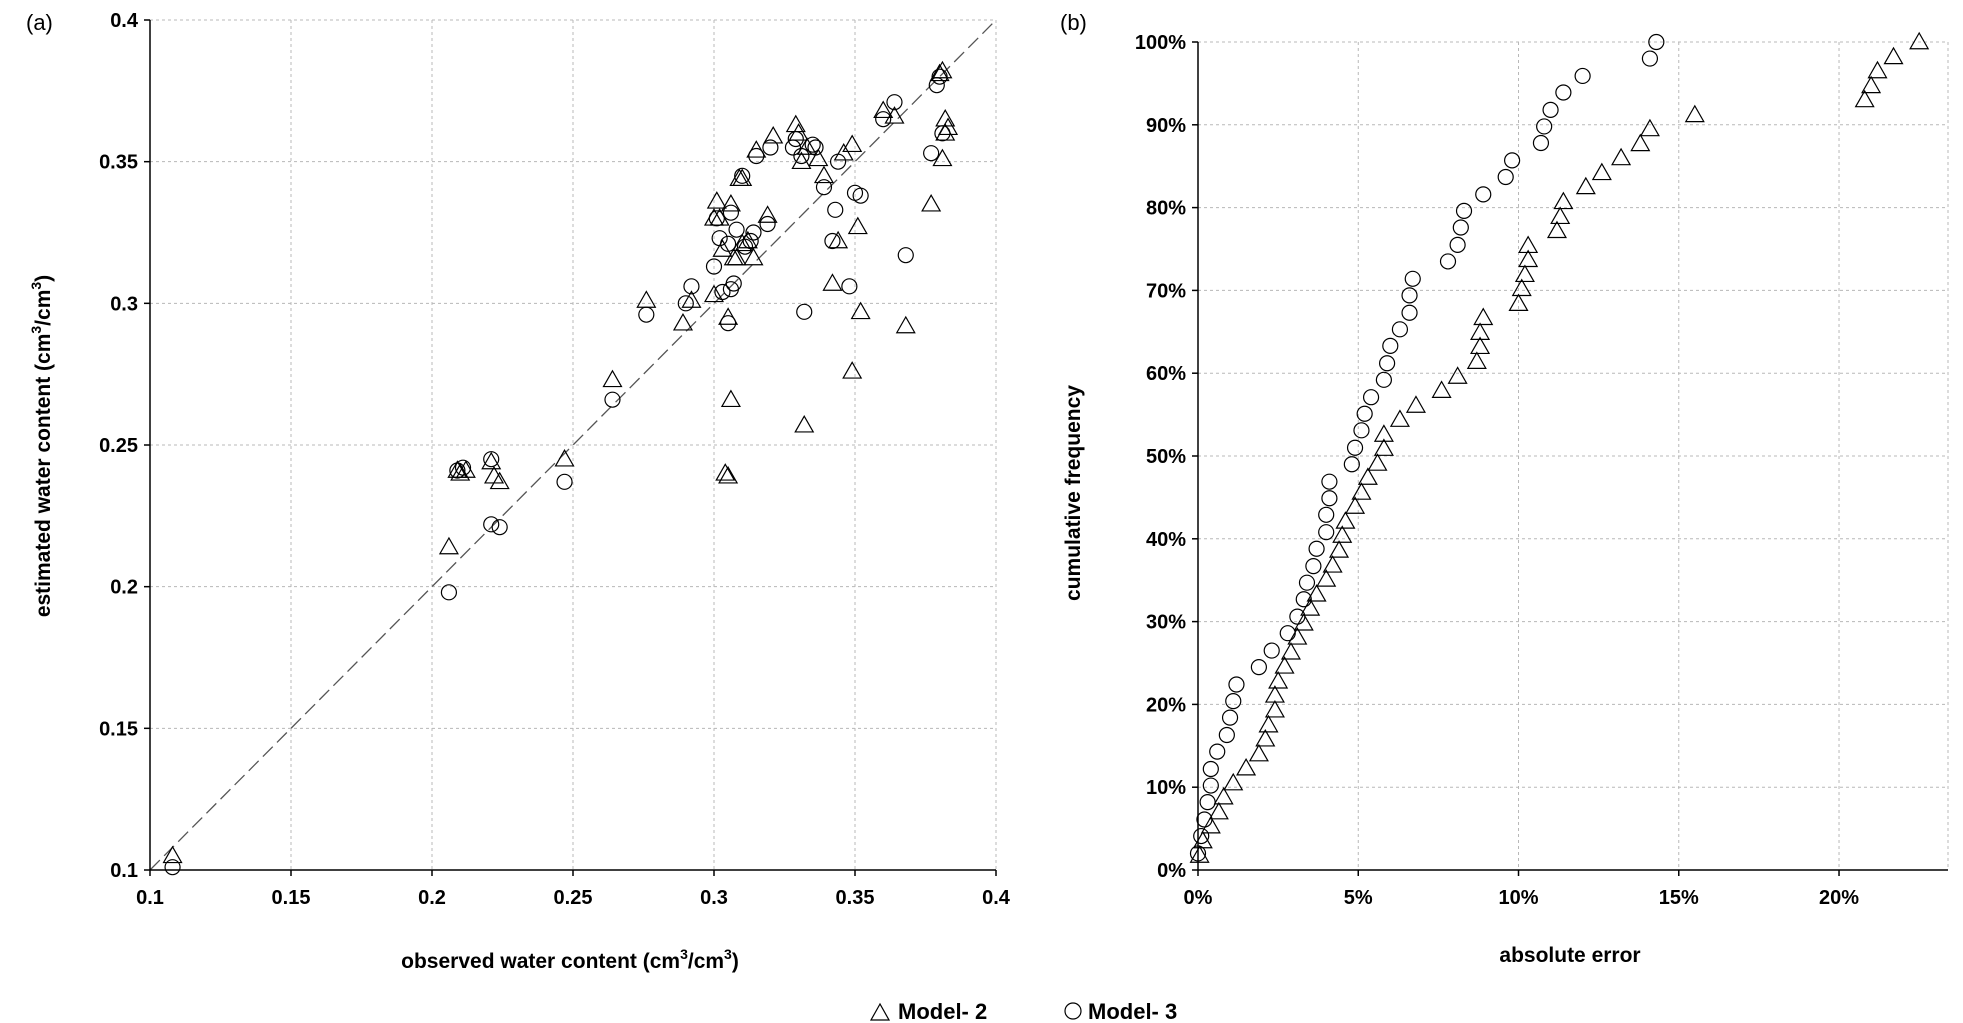 The height and width of the screenshot is (1023, 1963). I want to click on x-tick-label: 0%, so click(1198, 898).